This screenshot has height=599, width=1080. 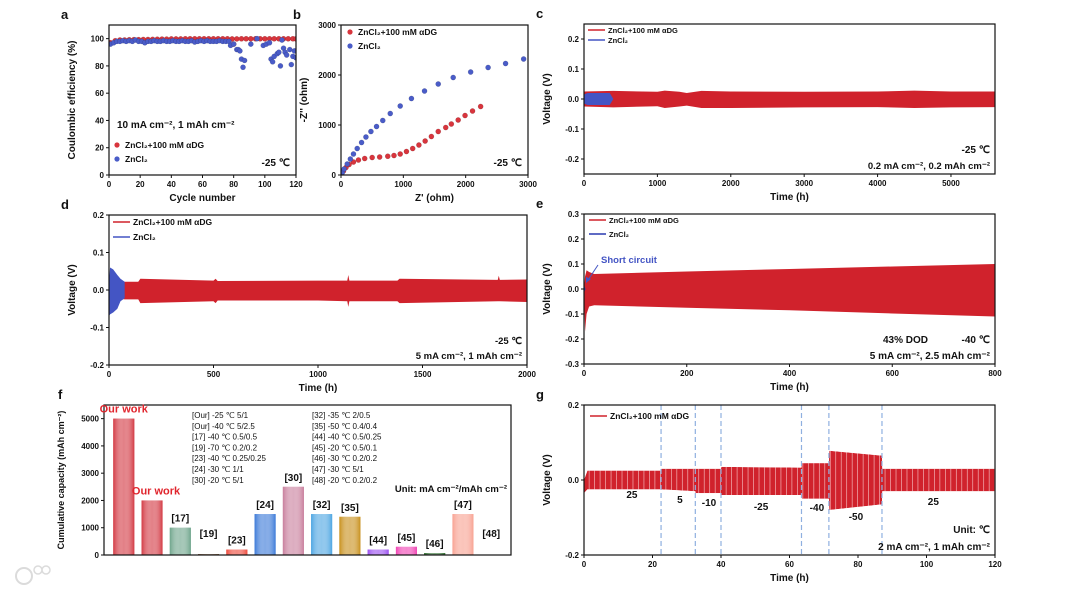 What do you see at coordinates (72, 289) in the screenshot?
I see `y-axis-label: Voltage (V)` at bounding box center [72, 289].